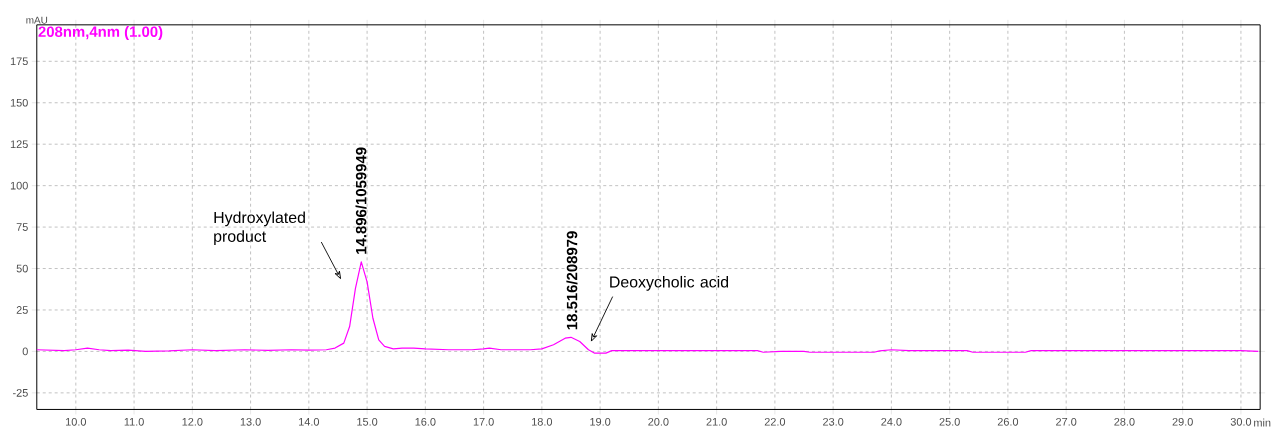  I want to click on x-tick-label: 28.0, so click(1124, 421).